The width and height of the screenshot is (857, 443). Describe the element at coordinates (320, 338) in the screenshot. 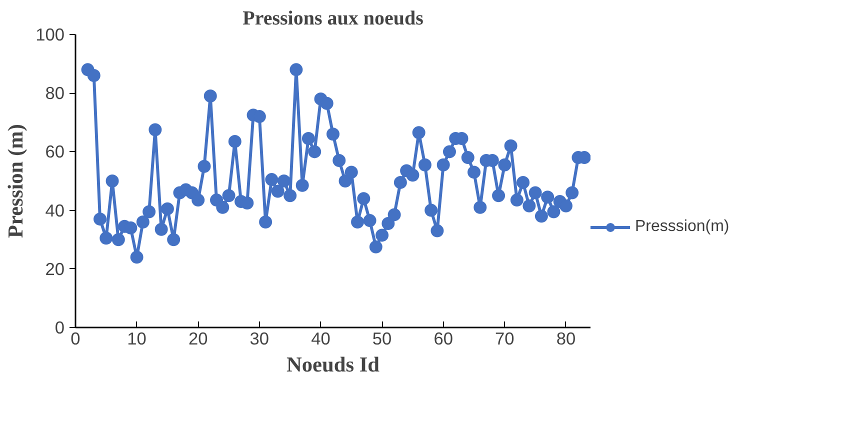

I see `x-tick-label: 40` at that location.